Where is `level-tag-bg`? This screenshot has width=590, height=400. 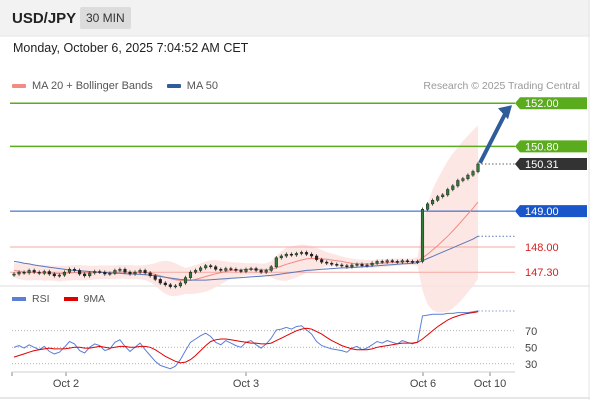
level-tag-bg is located at coordinates (551, 163).